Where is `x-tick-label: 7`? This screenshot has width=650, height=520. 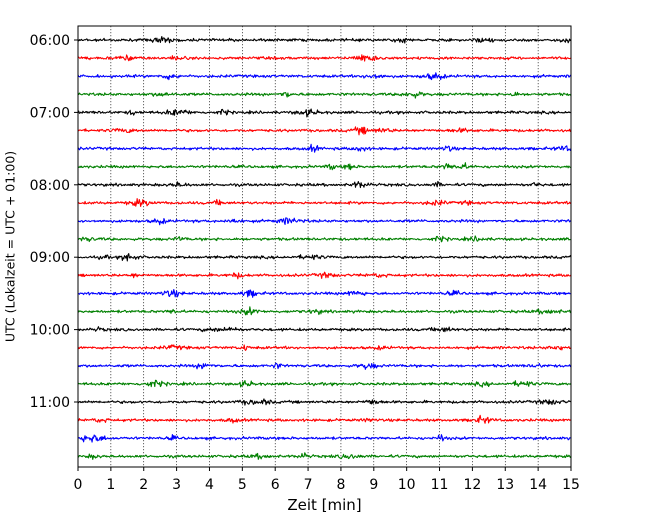 x-tick-label: 7 is located at coordinates (308, 485).